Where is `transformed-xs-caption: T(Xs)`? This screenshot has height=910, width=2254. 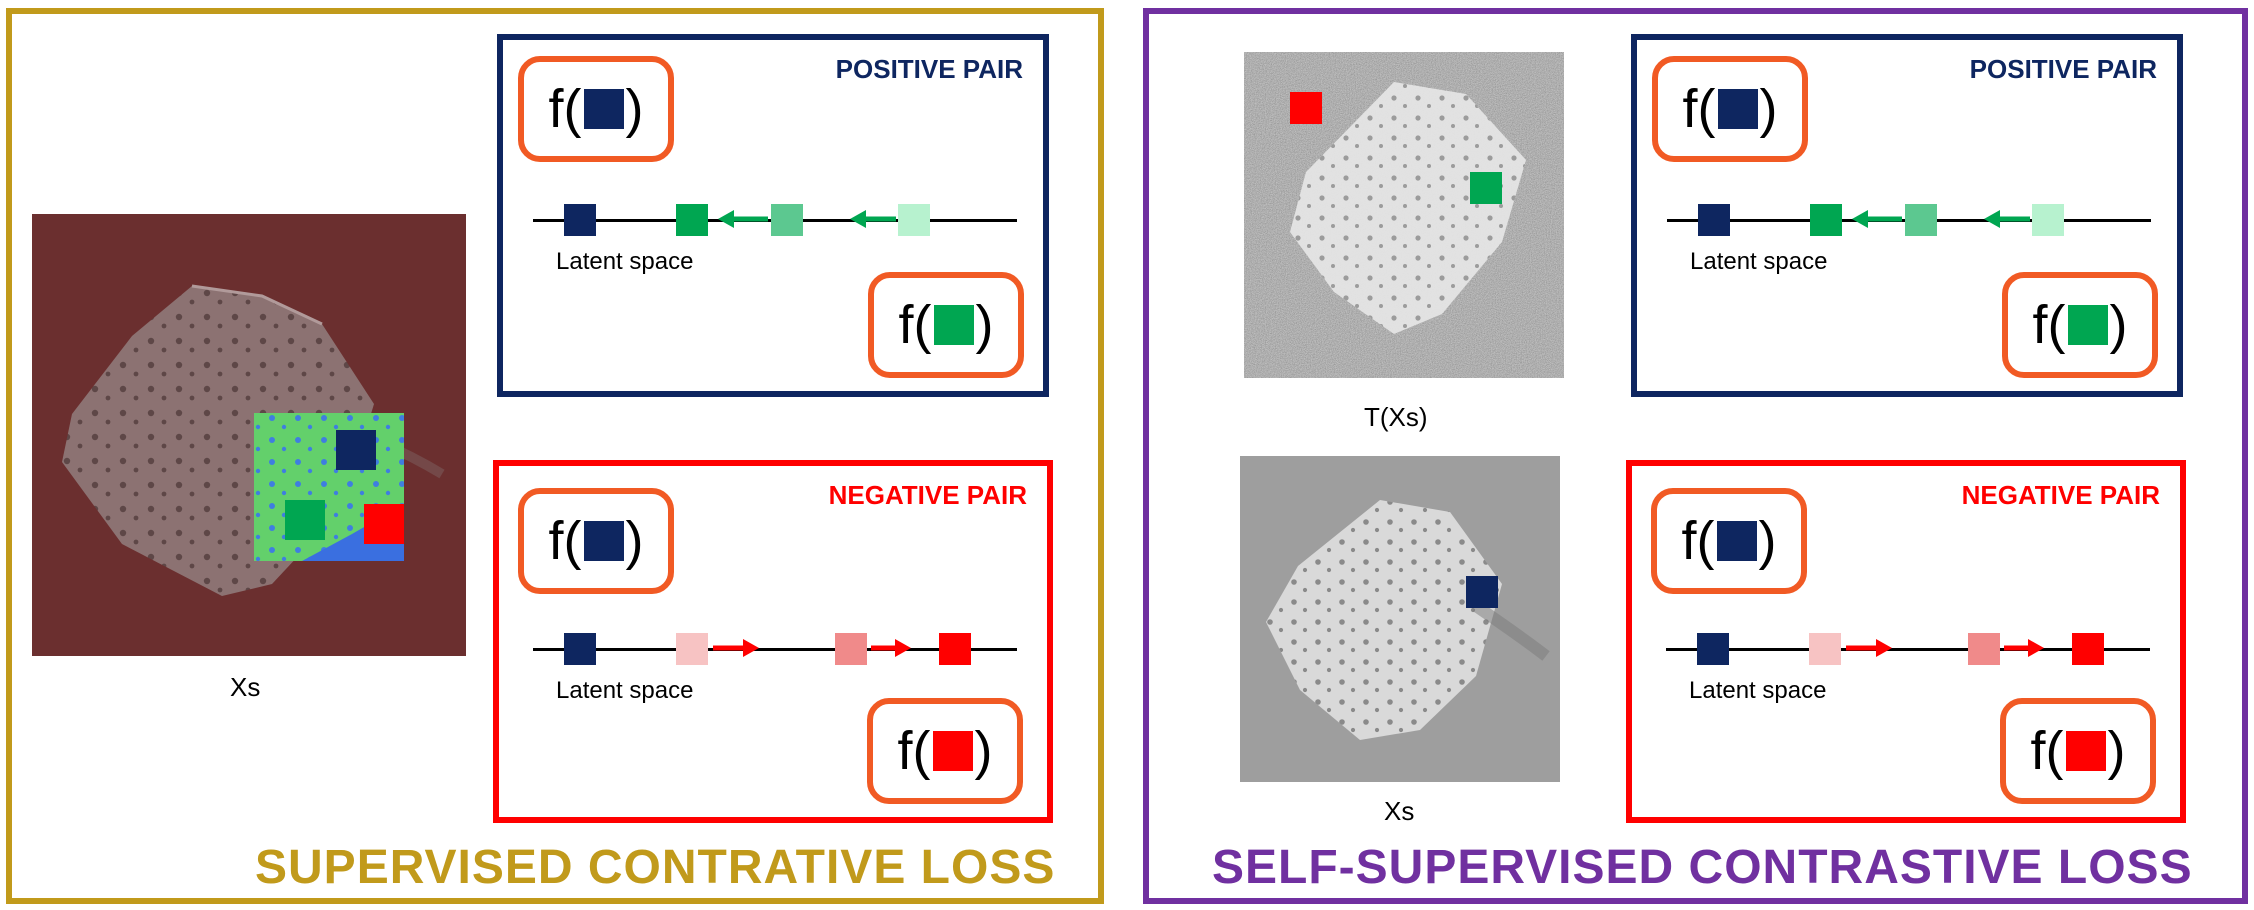 transformed-xs-caption: T(Xs) is located at coordinates (1396, 417).